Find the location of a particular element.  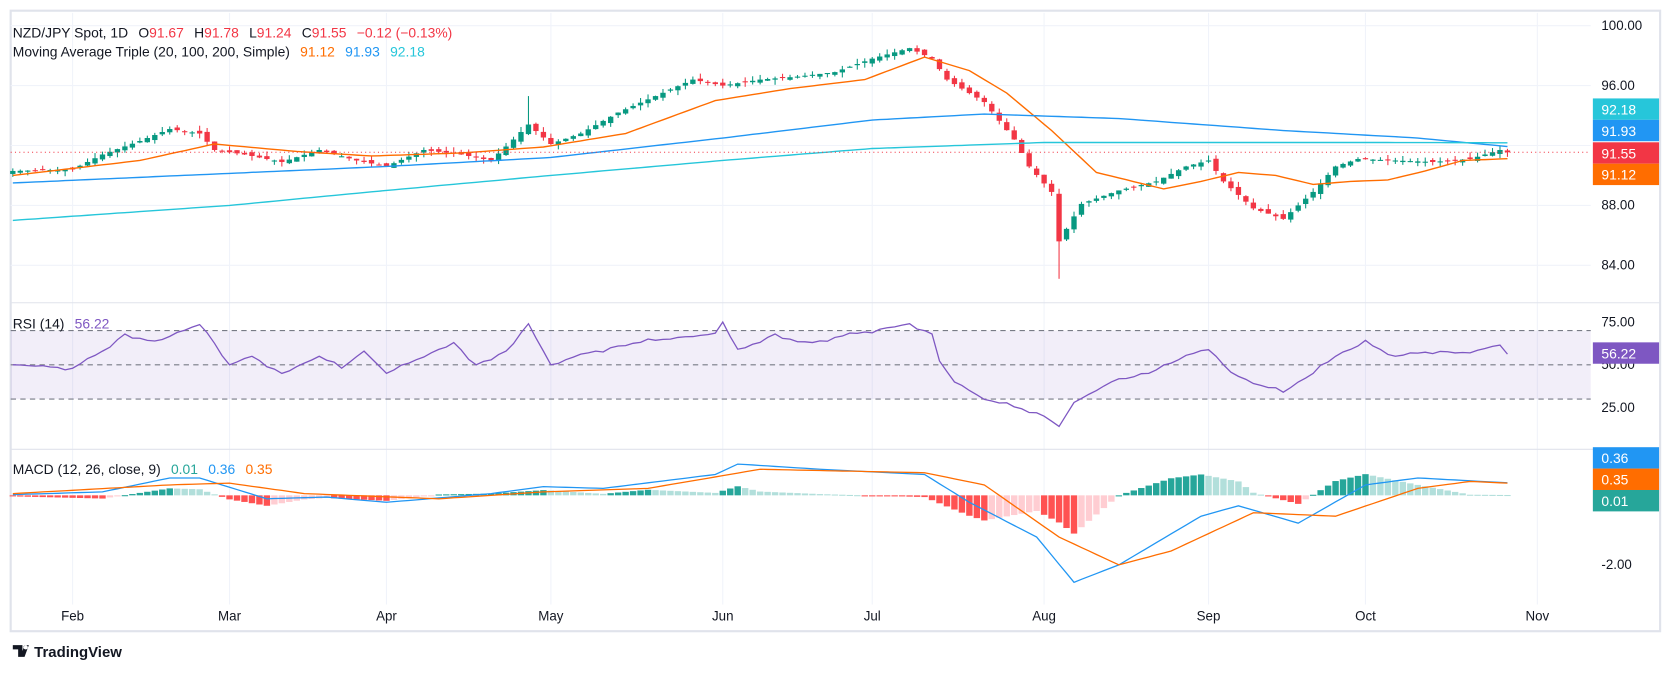

rsi-pane is located at coordinates (760, 374).